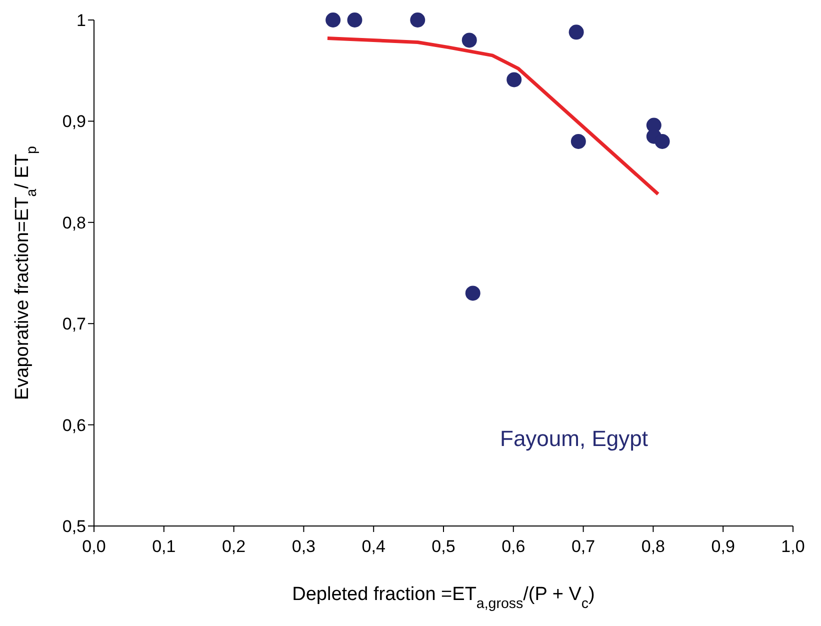 The height and width of the screenshot is (626, 821). Describe the element at coordinates (304, 546) in the screenshot. I see `x-tick-label: 0,3` at that location.